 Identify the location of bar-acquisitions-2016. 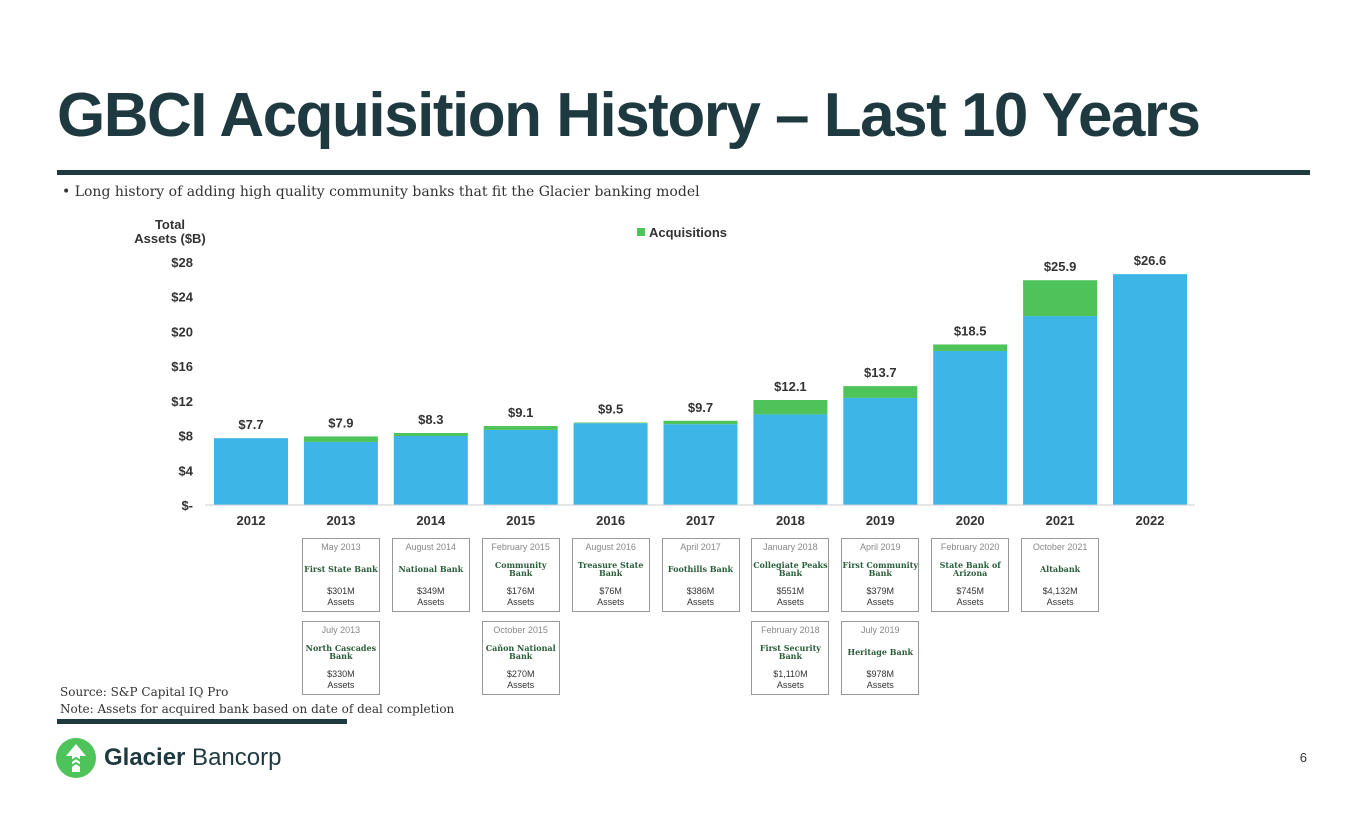
(610, 423).